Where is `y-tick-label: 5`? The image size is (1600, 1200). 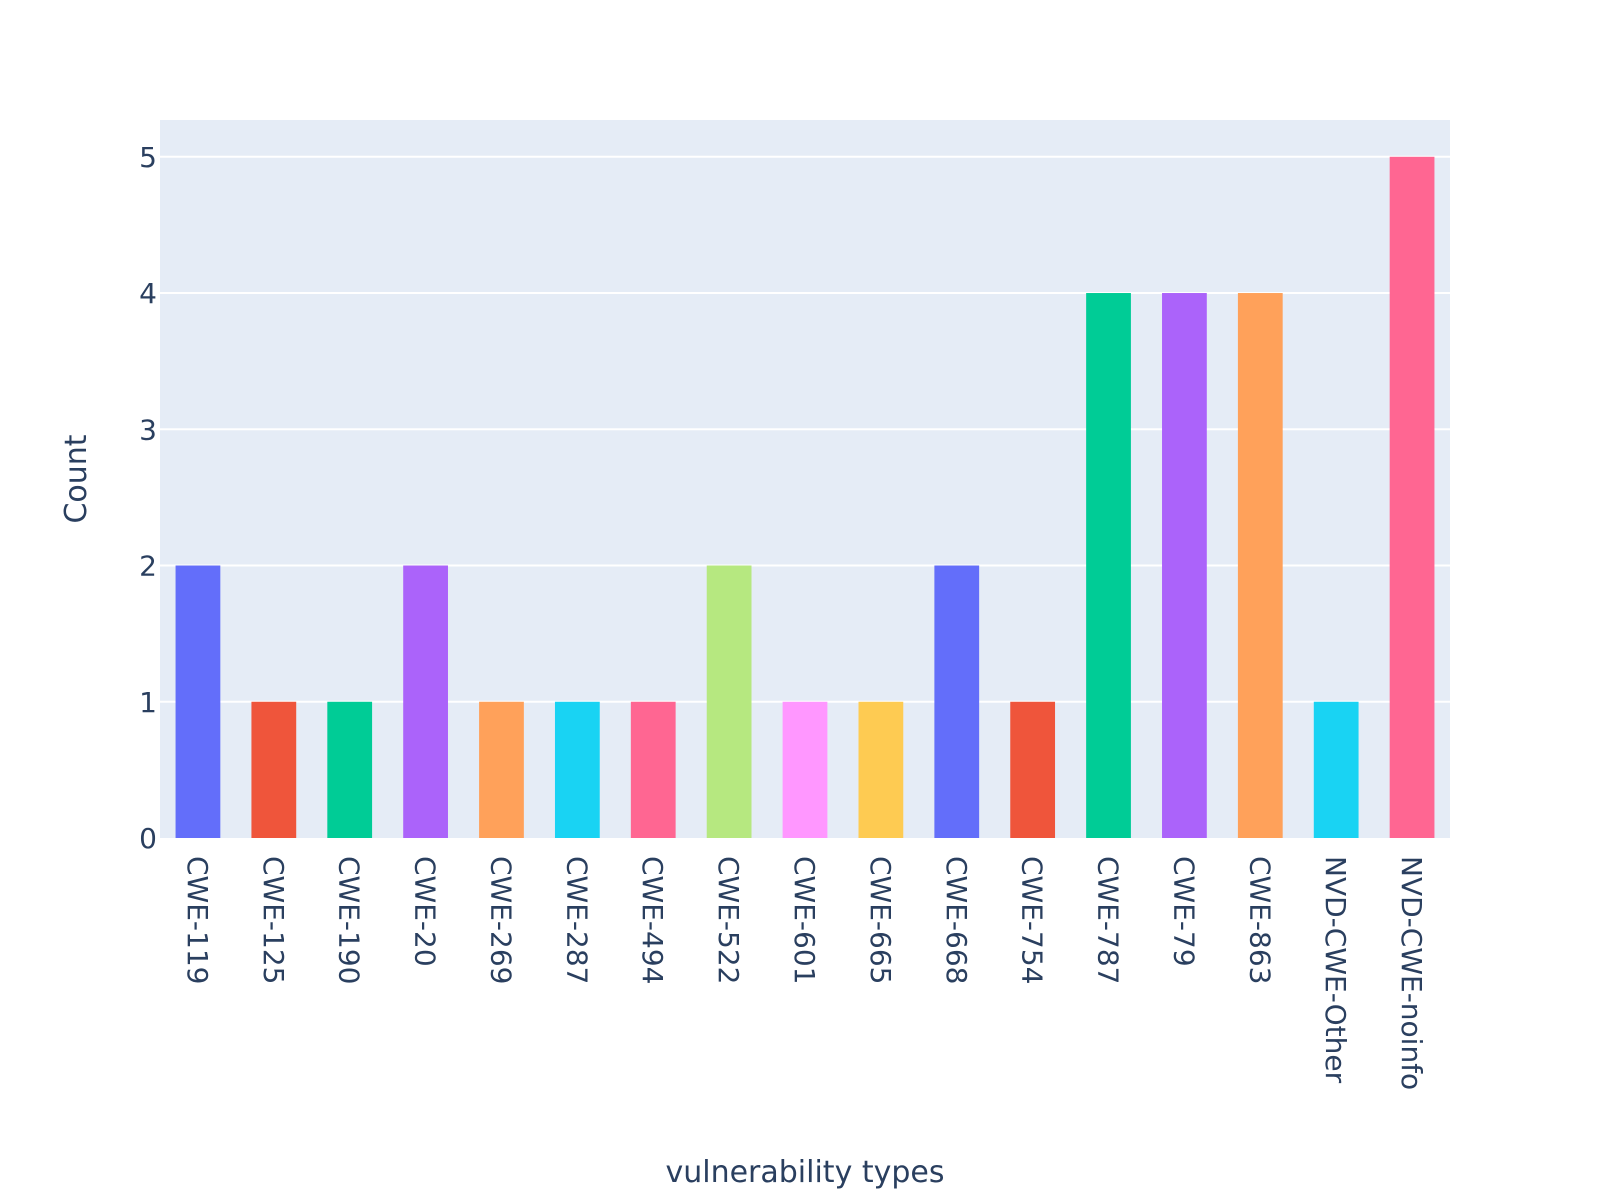
y-tick-label: 5 is located at coordinates (148, 157).